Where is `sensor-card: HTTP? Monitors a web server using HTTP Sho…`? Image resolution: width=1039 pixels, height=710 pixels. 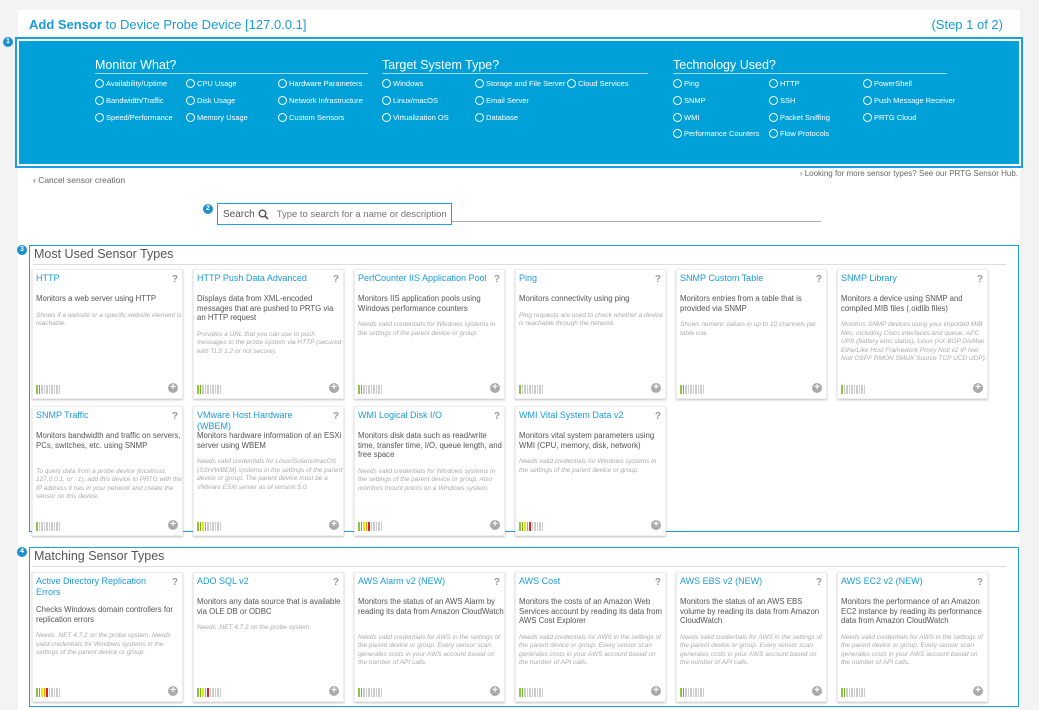 sensor-card: HTTP? Monitors a web server using HTTP Sho… is located at coordinates (107, 334).